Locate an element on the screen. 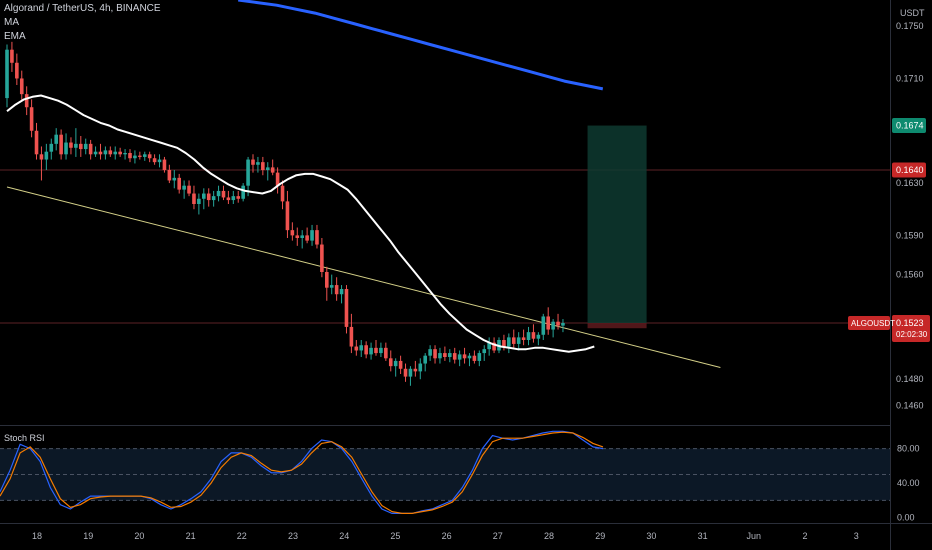 The width and height of the screenshot is (932, 550). long-position-tool is located at coordinates (617, 227).